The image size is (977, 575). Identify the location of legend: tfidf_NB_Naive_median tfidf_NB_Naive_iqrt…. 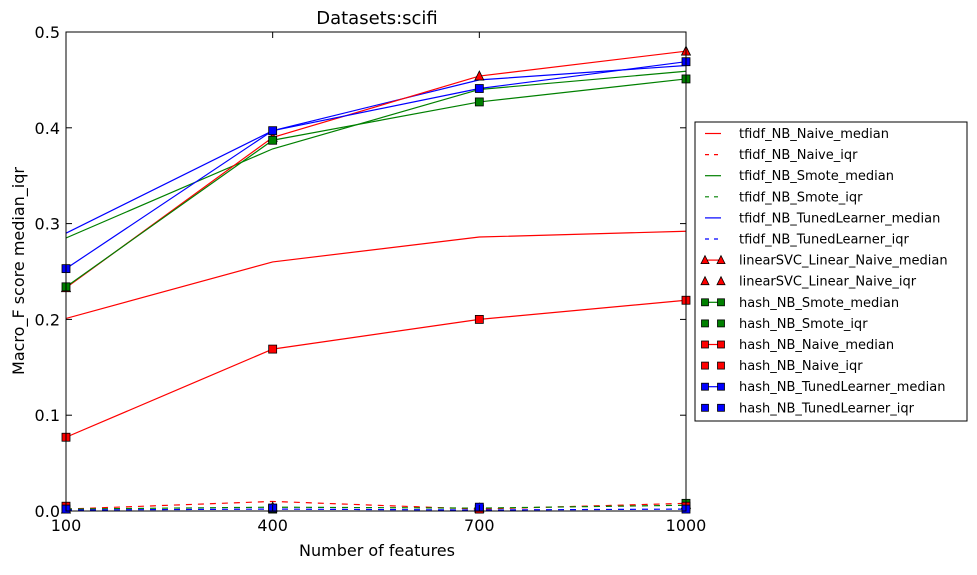
(831, 271).